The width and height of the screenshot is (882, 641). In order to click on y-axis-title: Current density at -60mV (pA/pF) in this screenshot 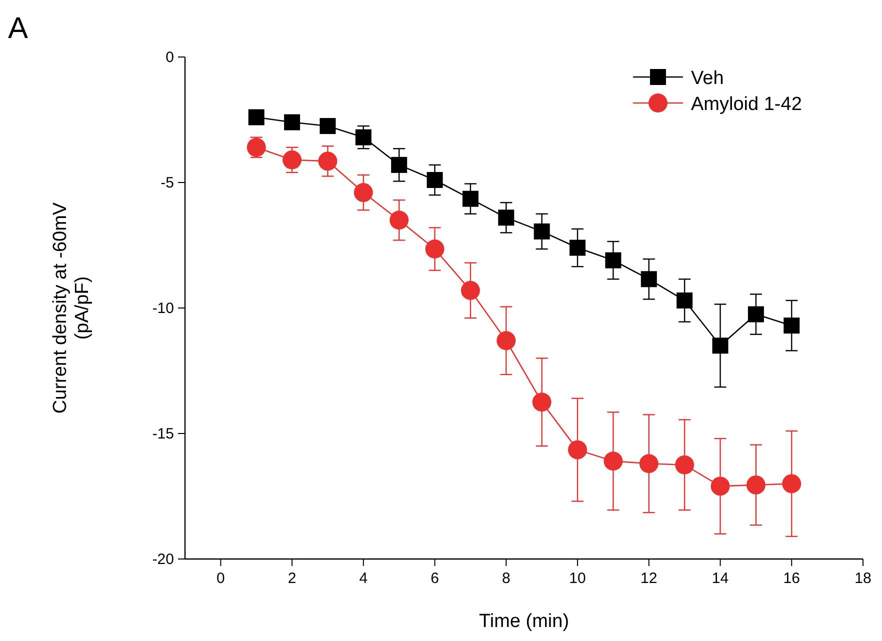, I will do `click(71, 308)`.